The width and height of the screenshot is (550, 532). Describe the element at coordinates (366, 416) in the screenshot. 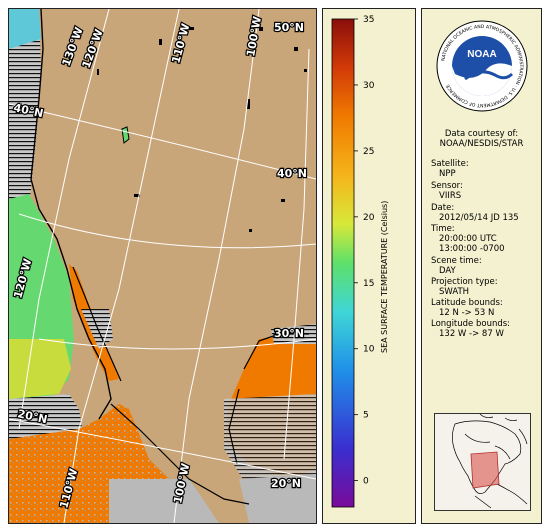

I see `colorbar-tick-label: 5` at that location.